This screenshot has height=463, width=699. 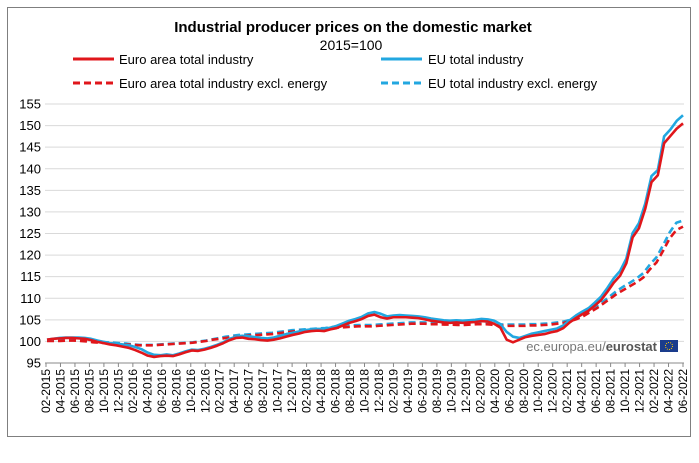 What do you see at coordinates (582, 391) in the screenshot?
I see `x-tick-label: 04-2021` at bounding box center [582, 391].